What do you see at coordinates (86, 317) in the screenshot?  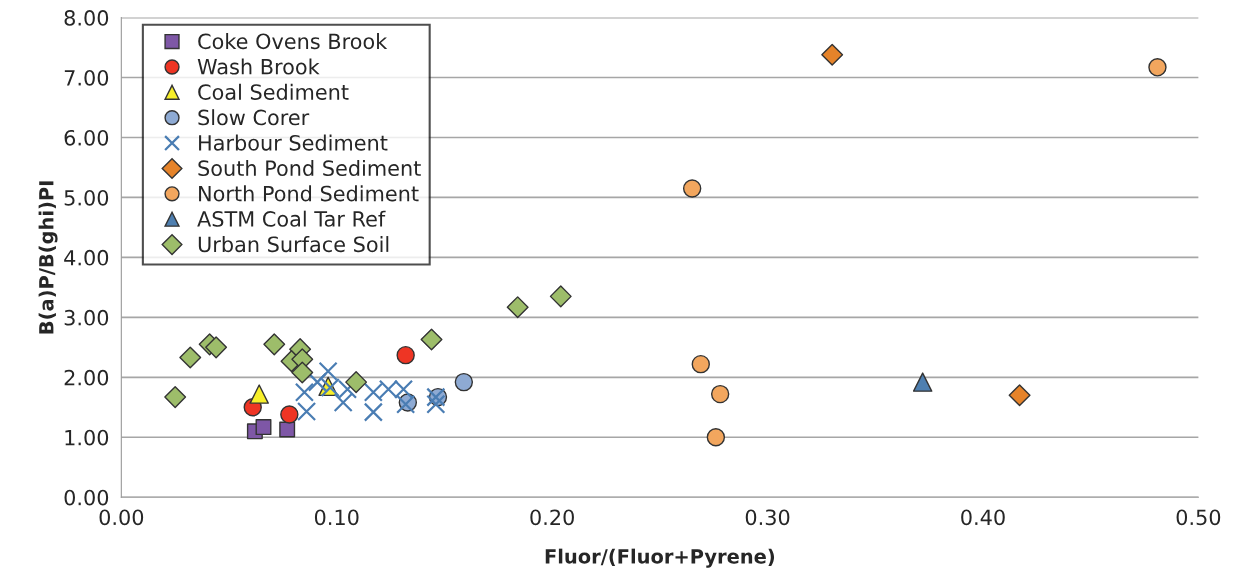 I see `y-tick-label: 3.00` at bounding box center [86, 317].